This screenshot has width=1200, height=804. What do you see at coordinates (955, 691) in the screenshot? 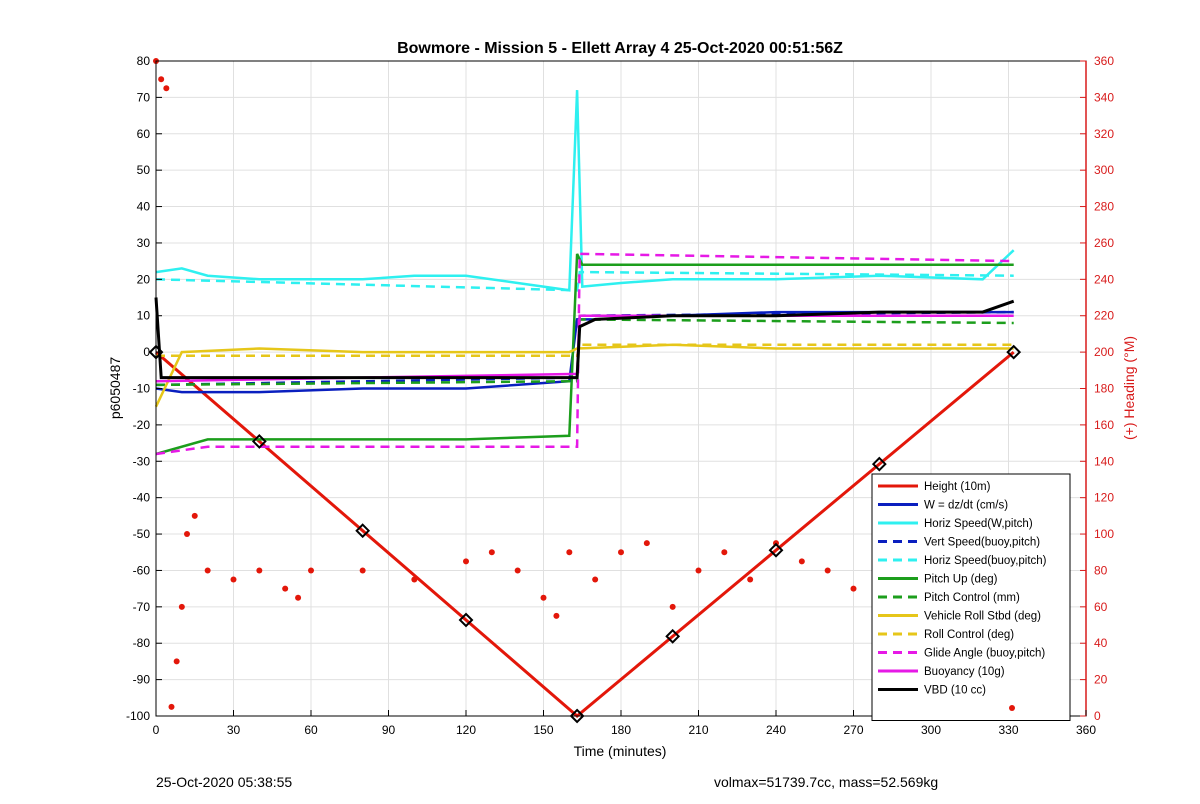
I see `legend-label: VBD (10 cc)` at bounding box center [955, 691].